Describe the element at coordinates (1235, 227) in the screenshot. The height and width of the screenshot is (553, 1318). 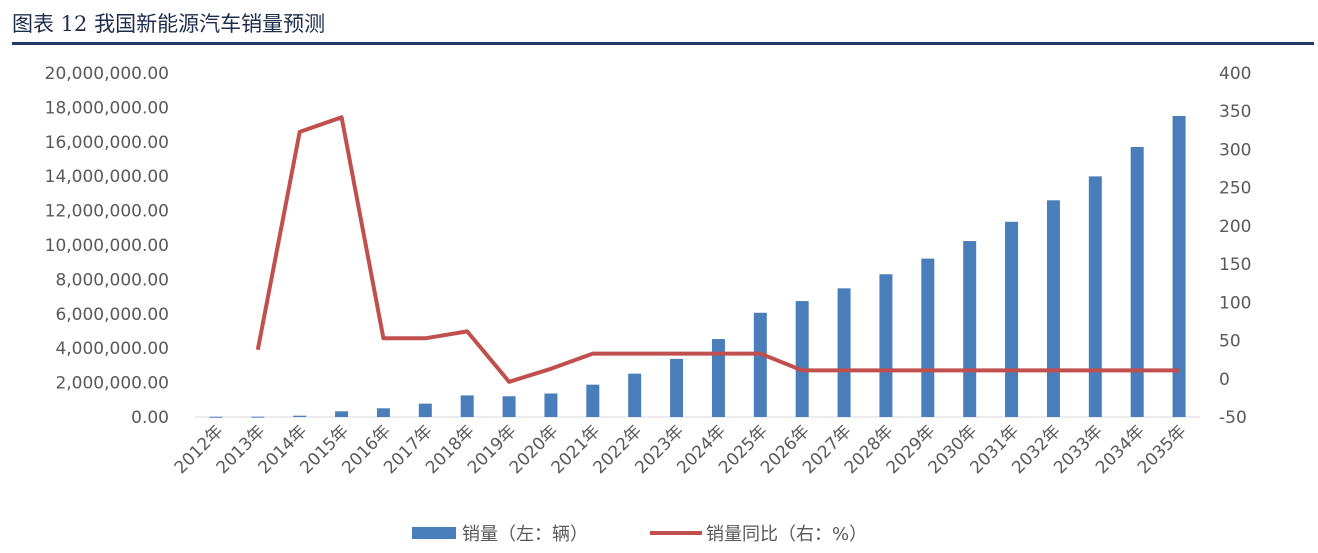
I see `right-tick-label: 200` at that location.